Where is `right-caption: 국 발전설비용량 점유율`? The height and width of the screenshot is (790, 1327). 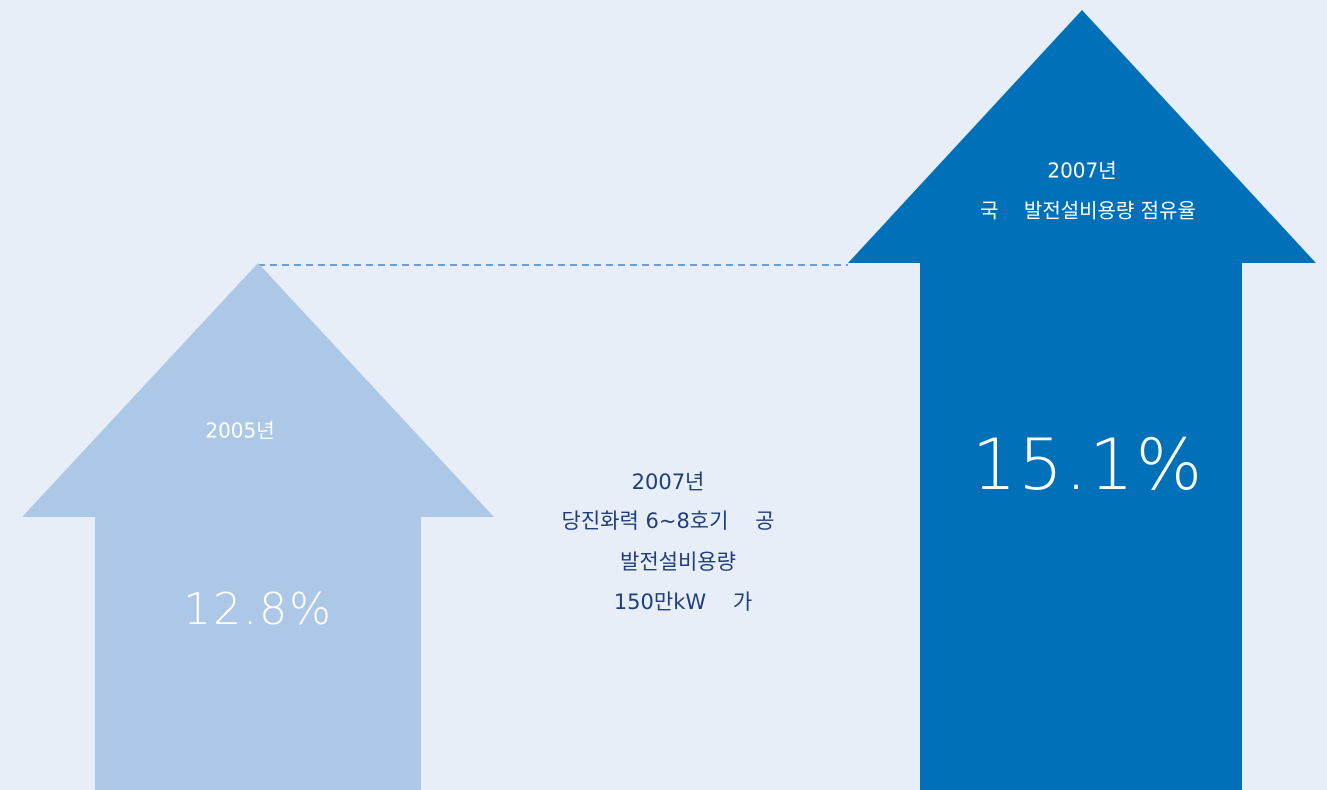
right-caption: 국 발전설비용량 점유율 is located at coordinates (1088, 211).